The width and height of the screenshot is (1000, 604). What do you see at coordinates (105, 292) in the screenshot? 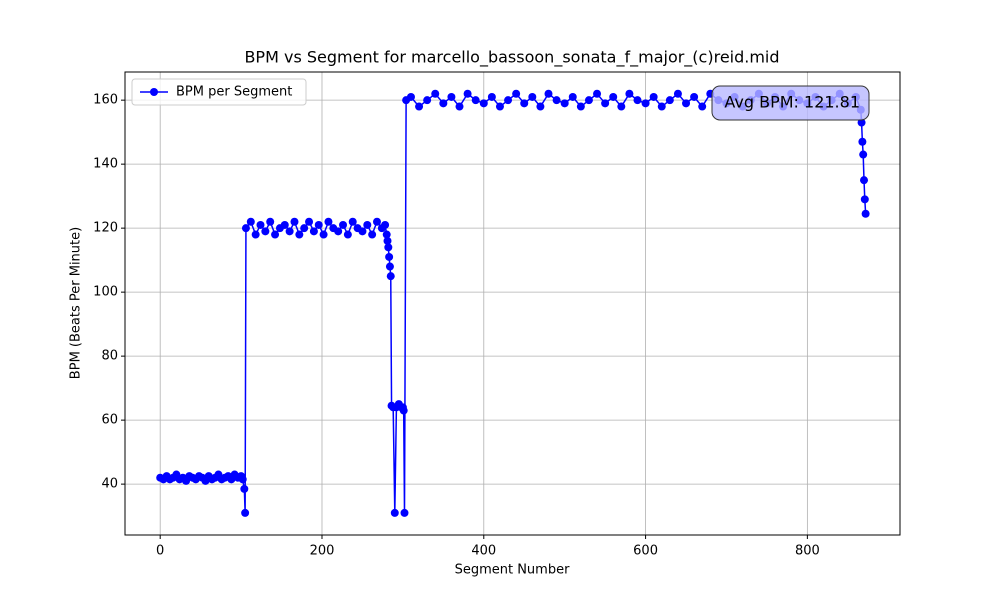
I see `y-tick-label: 100` at bounding box center [105, 292].